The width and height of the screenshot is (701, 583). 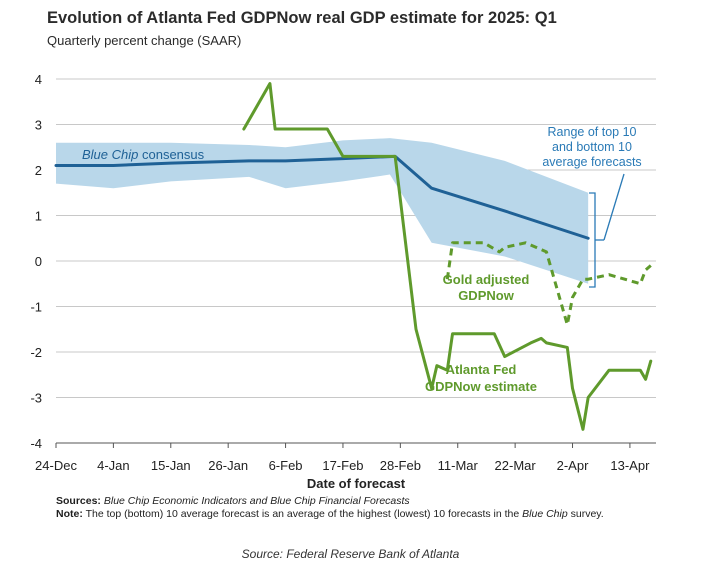 I want to click on x-tick-label: 22-Mar, so click(x=516, y=465).